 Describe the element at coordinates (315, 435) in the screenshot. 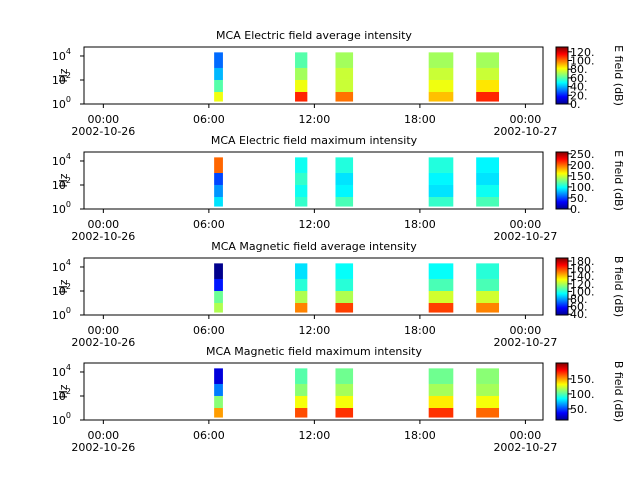

I see `x-tick-label: 12:00` at that location.